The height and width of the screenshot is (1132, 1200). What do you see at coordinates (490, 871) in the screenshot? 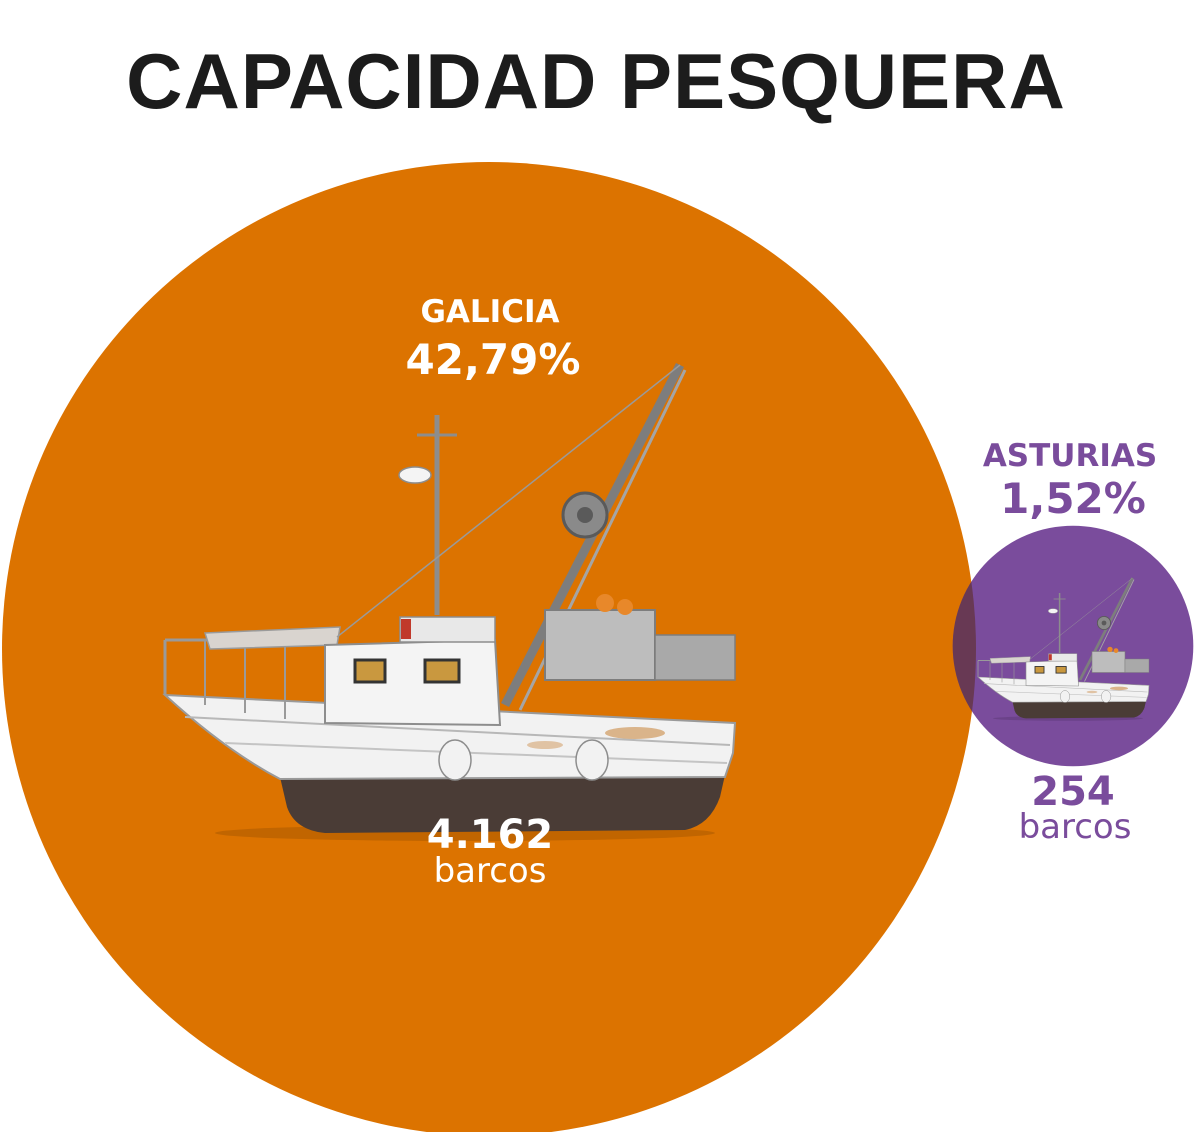
I see `galicia-unit-label: barcos` at bounding box center [490, 871].